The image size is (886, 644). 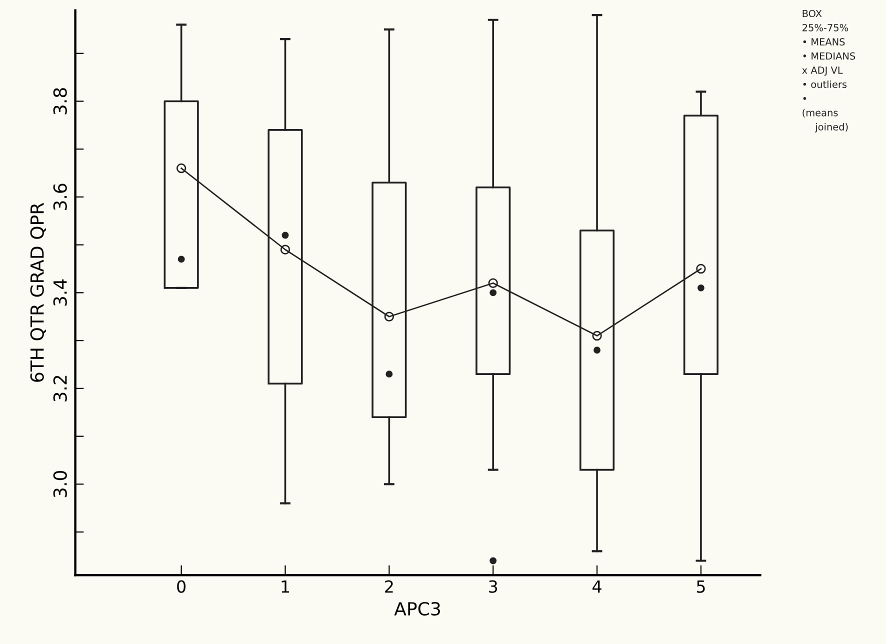 What do you see at coordinates (181, 586) in the screenshot?
I see `x-tick-label: 0` at bounding box center [181, 586].